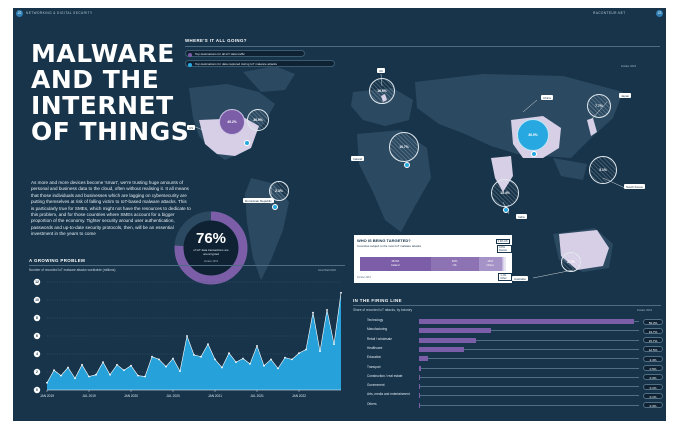  What do you see at coordinates (377, 300) in the screenshot?
I see `firing-heading: IN THE FIRING LINE` at bounding box center [377, 300].